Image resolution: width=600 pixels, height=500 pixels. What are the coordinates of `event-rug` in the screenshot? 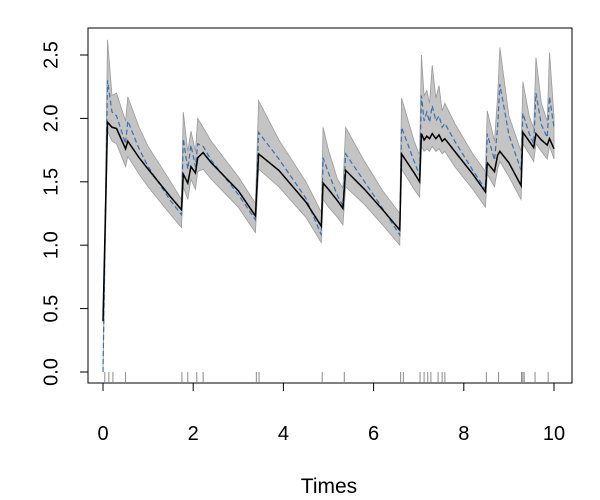 It's located at (326, 377).